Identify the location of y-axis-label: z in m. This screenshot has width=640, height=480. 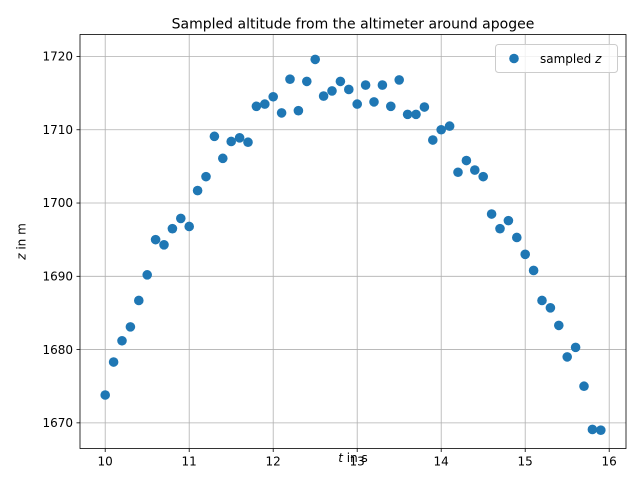
(22, 242).